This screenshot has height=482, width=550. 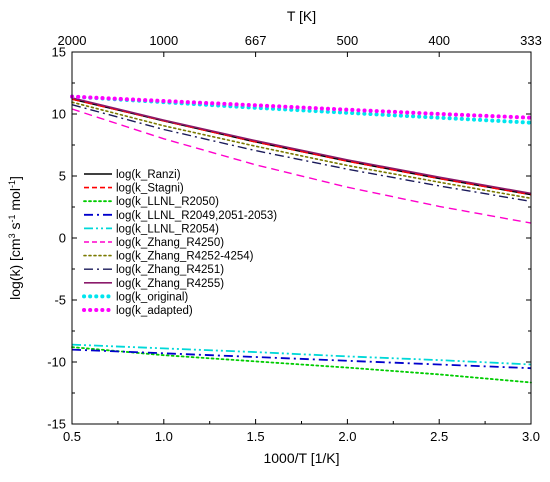 I want to click on top-tick-label: 333, so click(x=531, y=40).